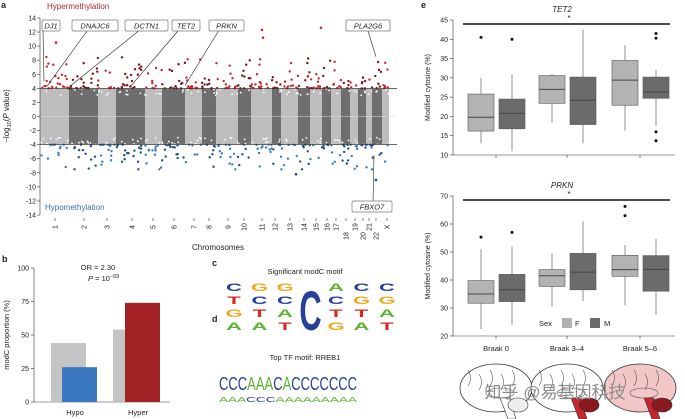  Describe the element at coordinates (423, 5) in the screenshot. I see `panel-label-e: e` at that location.